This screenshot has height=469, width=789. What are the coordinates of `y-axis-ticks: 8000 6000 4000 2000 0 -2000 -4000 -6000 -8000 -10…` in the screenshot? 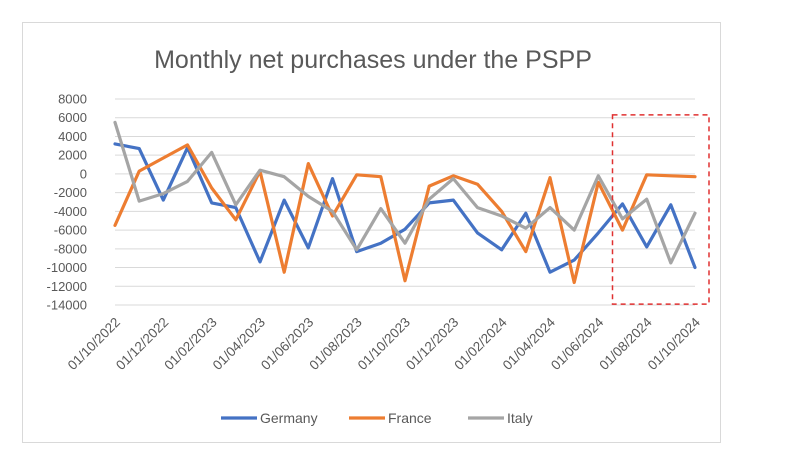 It's located at (67, 202).